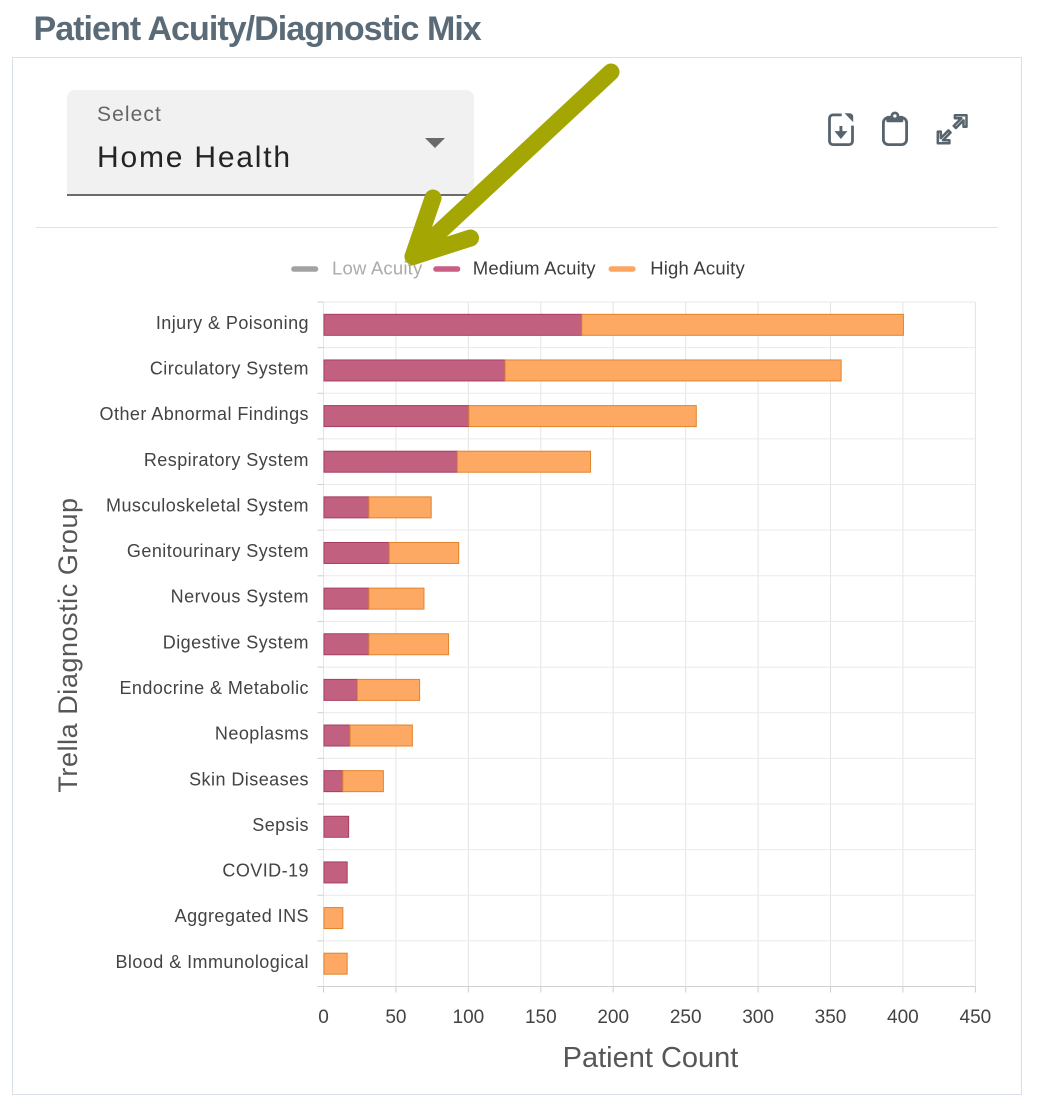  Describe the element at coordinates (903, 1017) in the screenshot. I see `svg-text: 400` at that location.